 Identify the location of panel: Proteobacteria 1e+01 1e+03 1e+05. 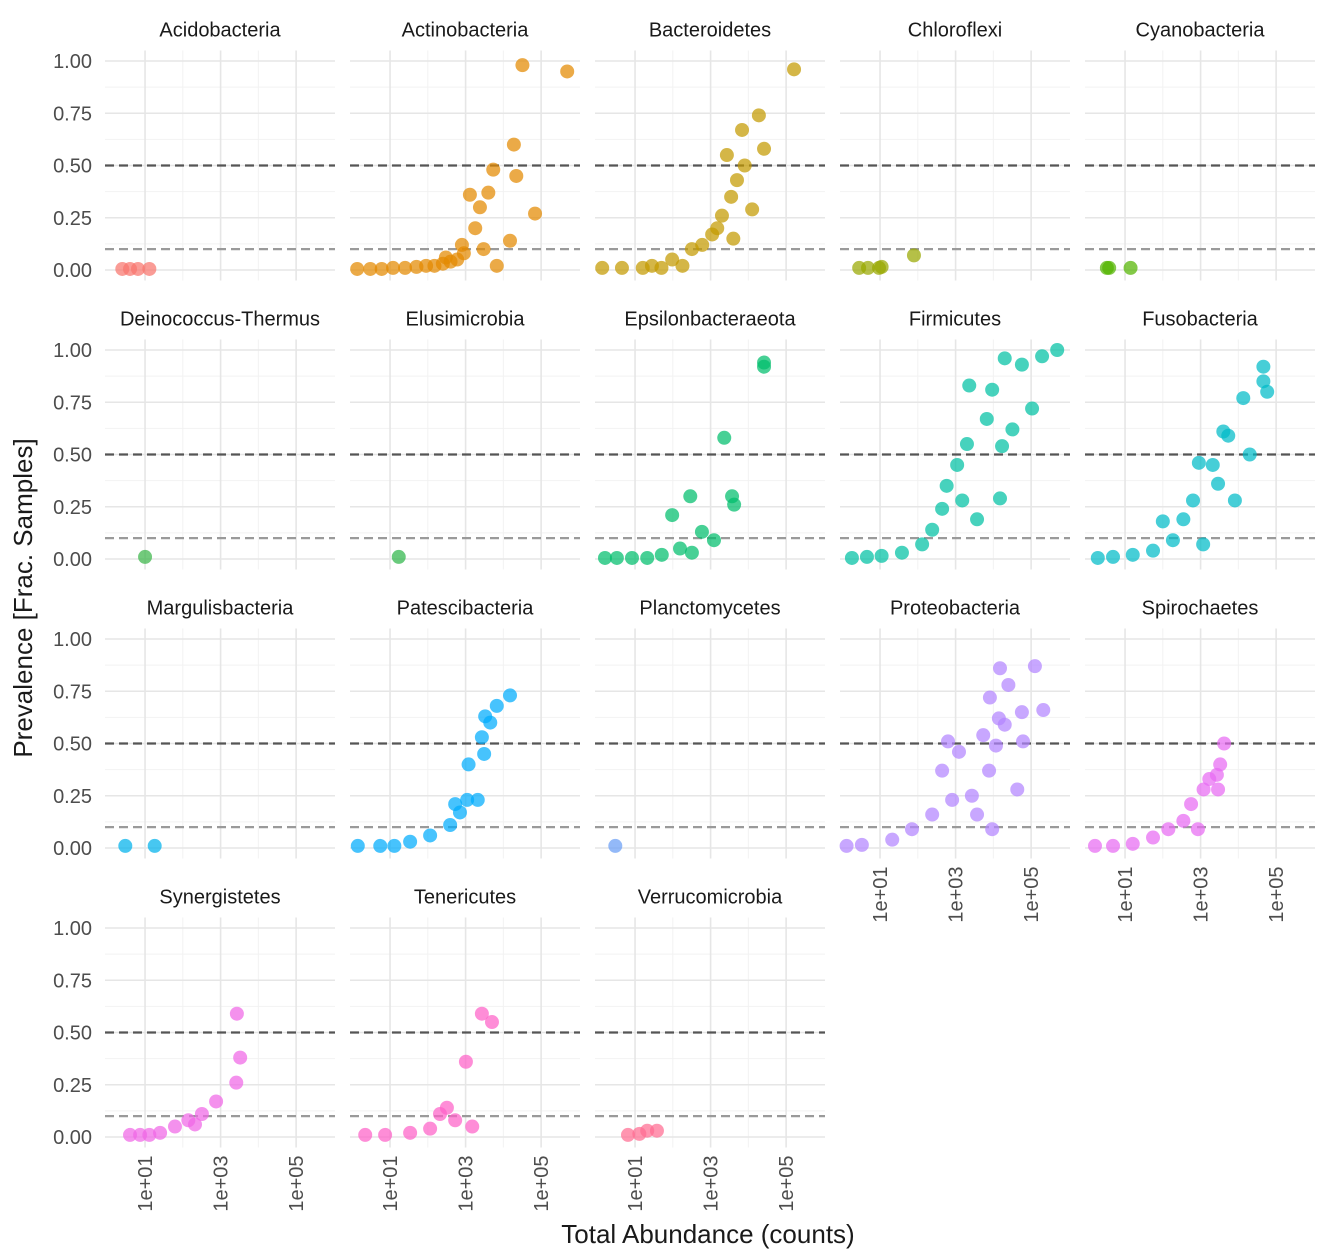
(954, 760).